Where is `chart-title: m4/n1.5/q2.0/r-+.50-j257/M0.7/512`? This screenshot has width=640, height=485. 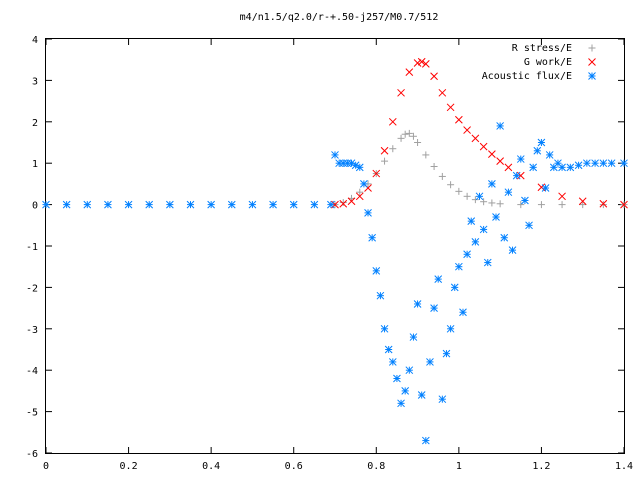
chart-title: m4/n1.5/q2.0/r-+.50-j257/M0.7/512 is located at coordinates (339, 17).